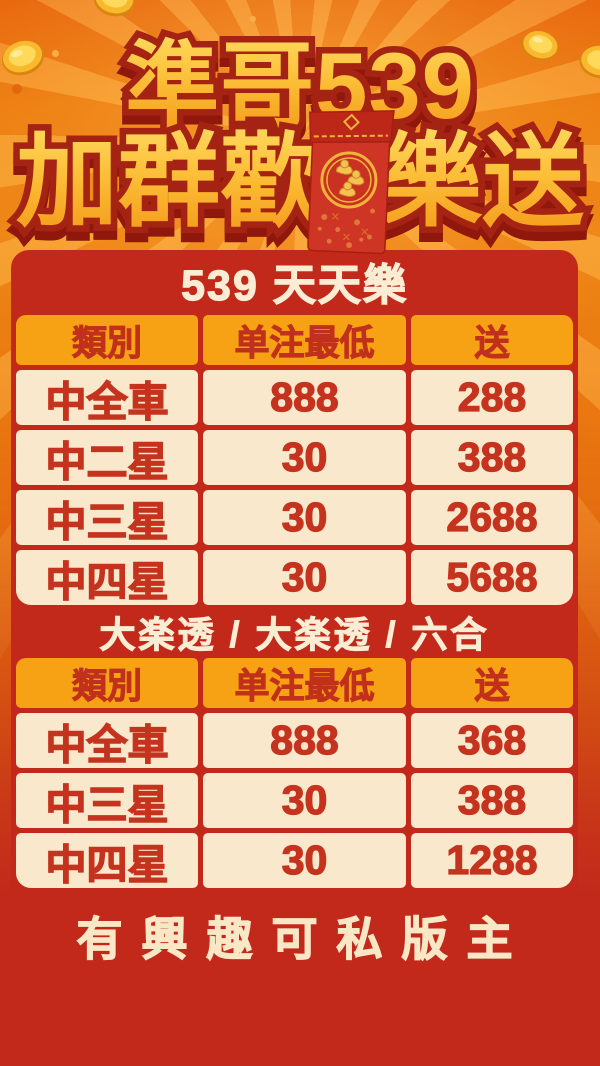 The image size is (600, 1066). Describe the element at coordinates (107, 683) in the screenshot. I see `table2-header-category: 類別` at that location.